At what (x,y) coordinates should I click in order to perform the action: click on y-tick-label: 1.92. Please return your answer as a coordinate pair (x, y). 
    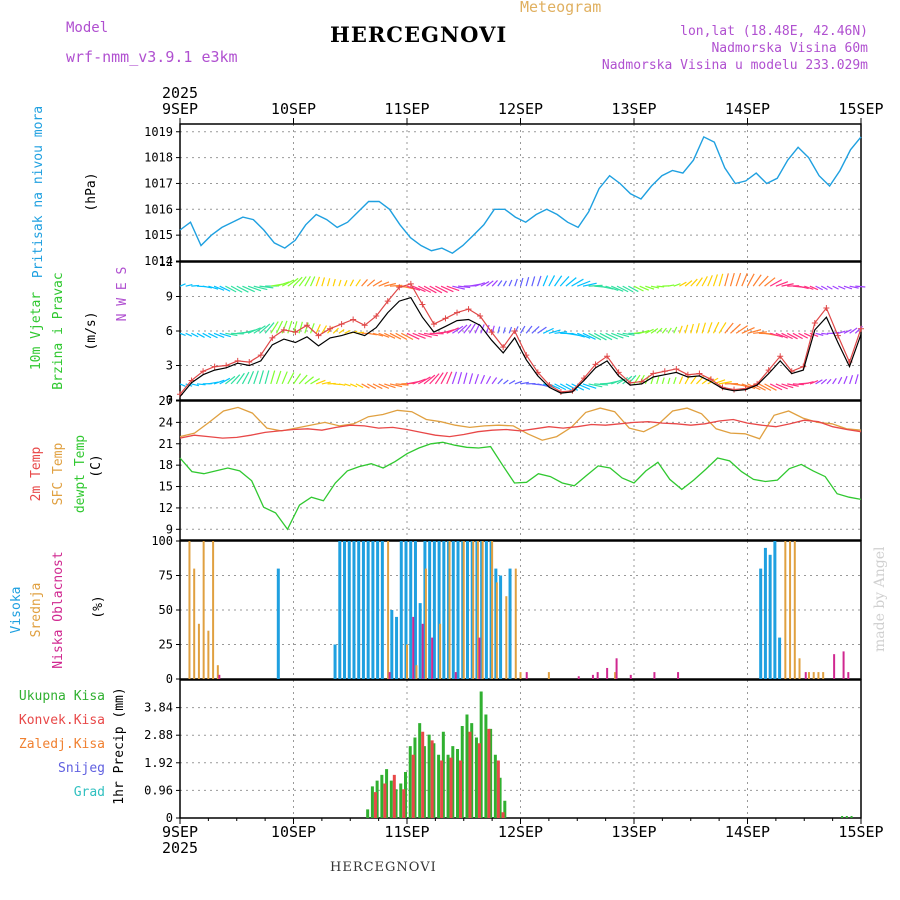
    Looking at the image, I should click on (158, 763).